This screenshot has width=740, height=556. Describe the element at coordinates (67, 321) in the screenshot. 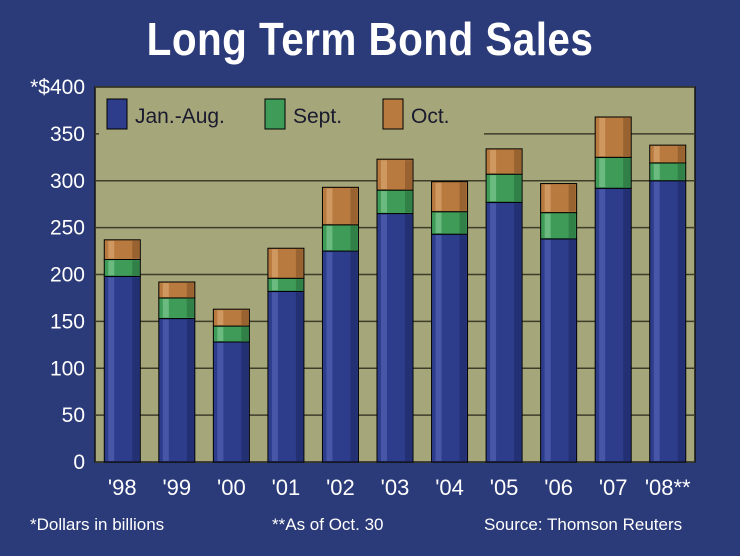

I see `y-tick-label: 150` at that location.